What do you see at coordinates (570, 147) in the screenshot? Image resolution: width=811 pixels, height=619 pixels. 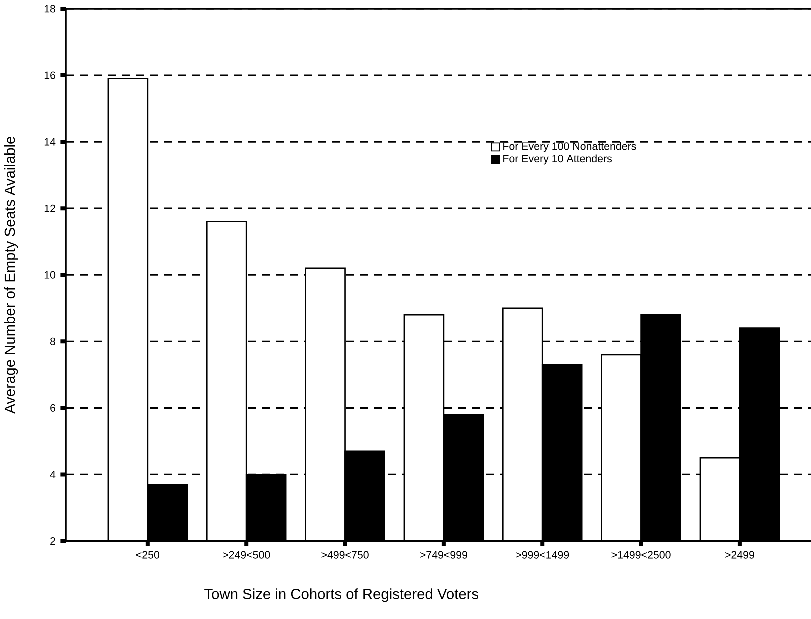 I see `legend-label: For Every 100 Nonattenders` at bounding box center [570, 147].